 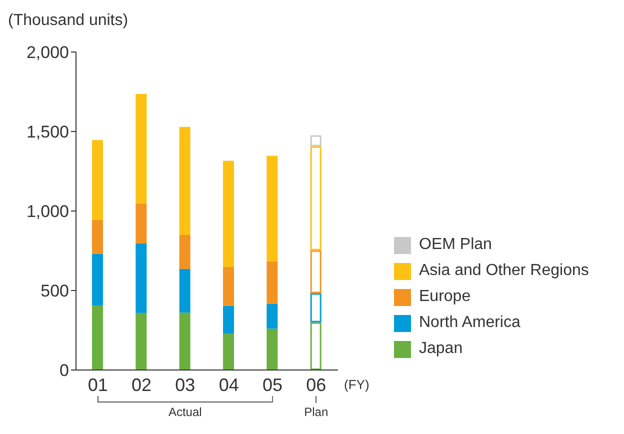 What do you see at coordinates (141, 384) in the screenshot?
I see `x-tick-label: 02` at bounding box center [141, 384].